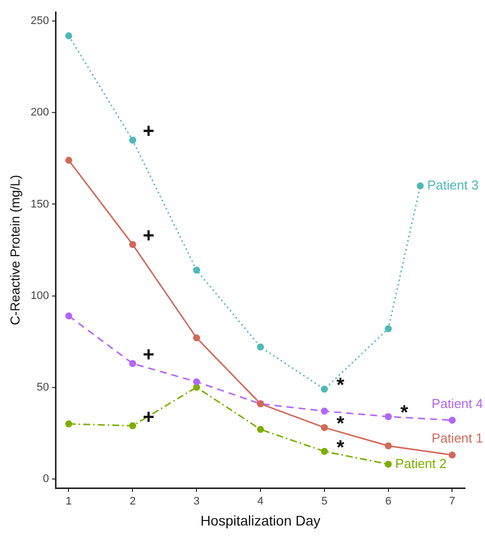 The width and height of the screenshot is (485, 536). I want to click on x-tick-label: 1, so click(69, 502).